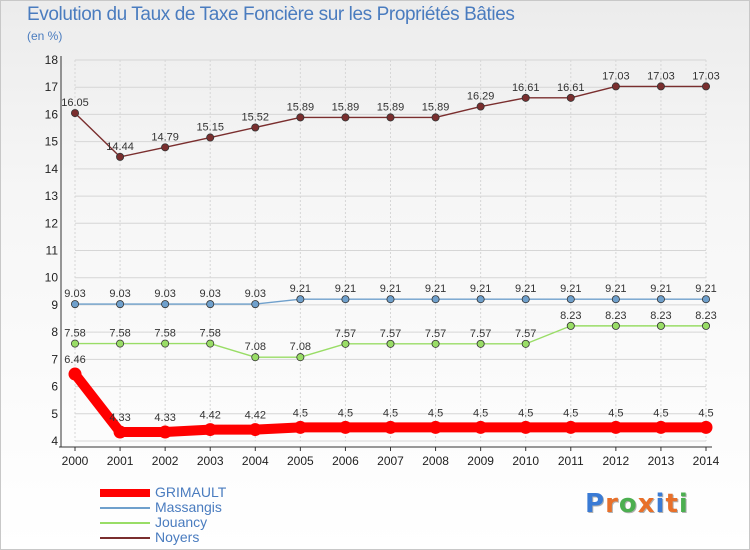 This screenshot has height=550, width=750. I want to click on proxiti-logo: Proxiti, so click(637, 504).